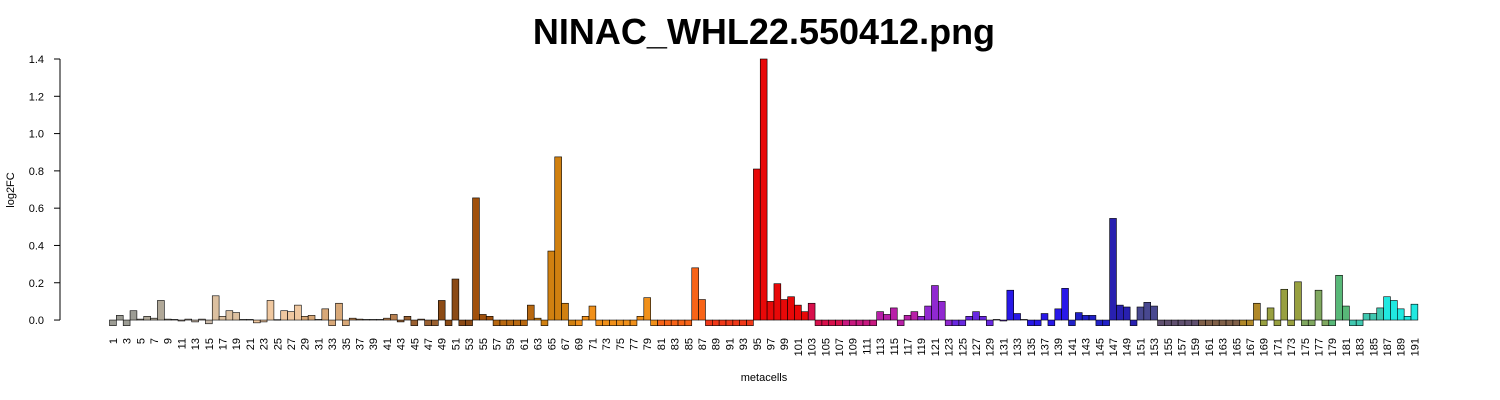  What do you see at coordinates (141, 341) in the screenshot?
I see `x-tick-label: 5` at bounding box center [141, 341].